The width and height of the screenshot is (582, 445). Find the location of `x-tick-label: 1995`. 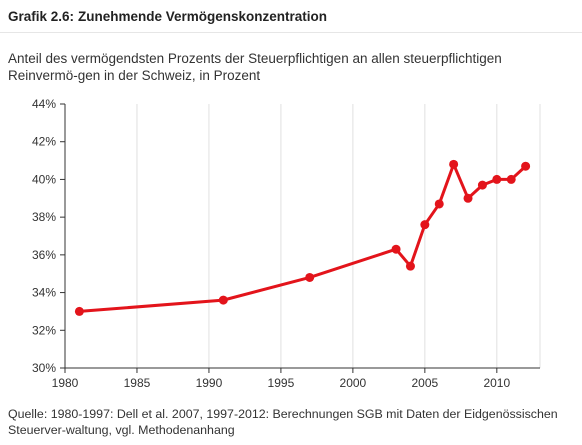

x-tick-label: 1995 is located at coordinates (281, 383).